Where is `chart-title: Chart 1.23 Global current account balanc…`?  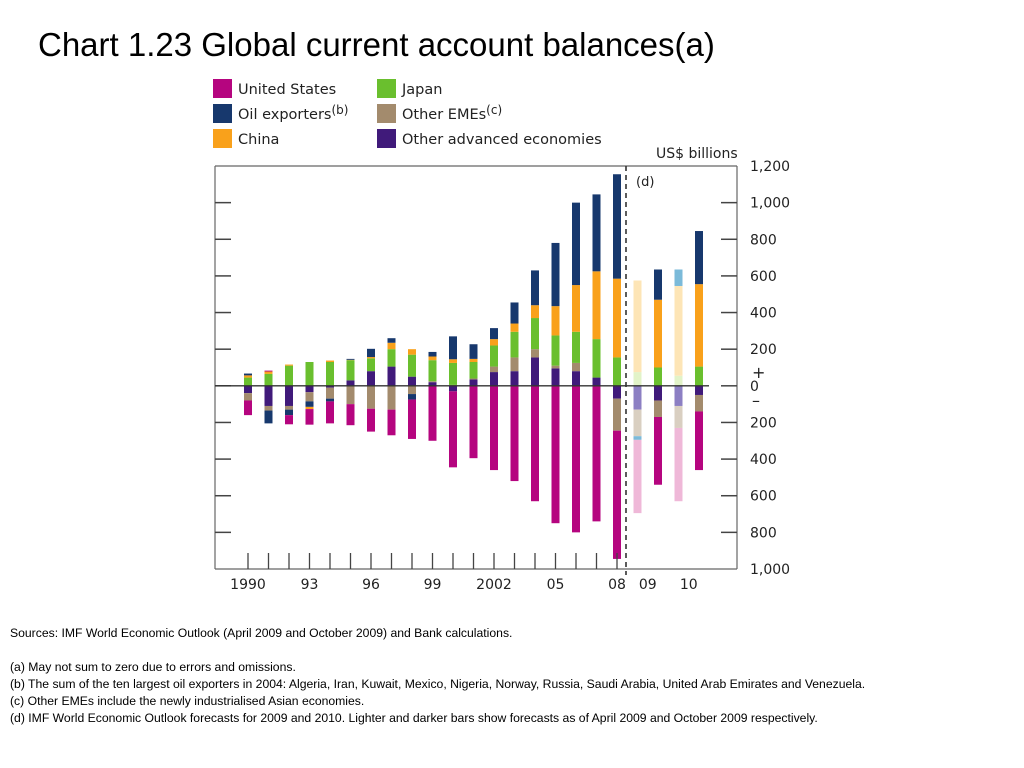 chart-title: Chart 1.23 Global current account balanc… is located at coordinates (376, 44).